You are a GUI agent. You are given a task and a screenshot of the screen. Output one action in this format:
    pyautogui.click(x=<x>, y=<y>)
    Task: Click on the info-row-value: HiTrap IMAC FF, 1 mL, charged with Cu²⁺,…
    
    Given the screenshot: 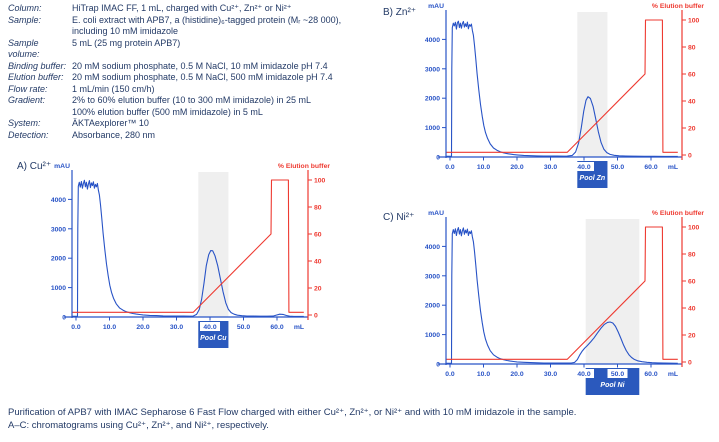 What is the action you would take?
    pyautogui.click(x=182, y=8)
    